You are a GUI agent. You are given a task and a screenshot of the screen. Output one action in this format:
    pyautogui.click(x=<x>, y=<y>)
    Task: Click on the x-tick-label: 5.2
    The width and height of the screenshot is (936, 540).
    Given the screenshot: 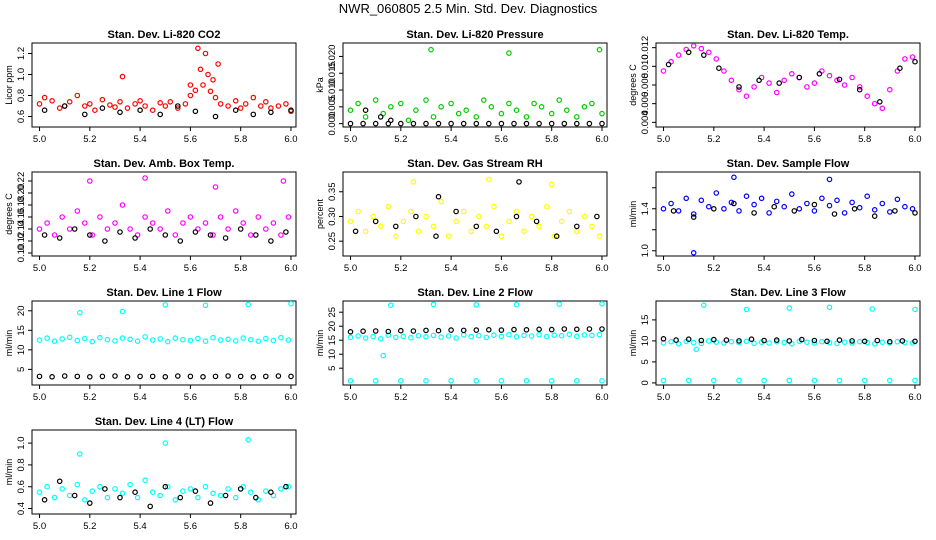 What is the action you would take?
    pyautogui.click(x=89, y=268)
    